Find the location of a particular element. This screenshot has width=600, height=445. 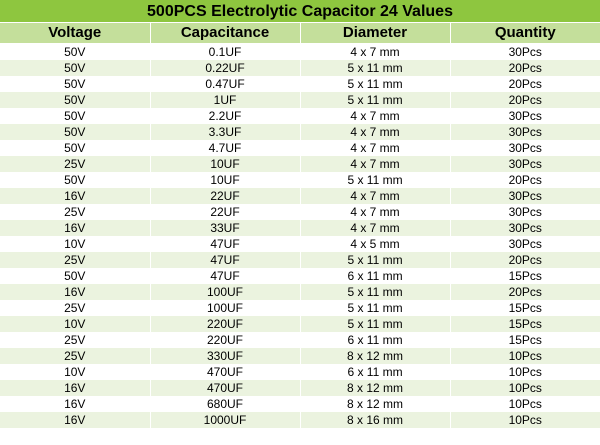

table-row: 25V 47UF 5 x 11 mm 20Pcs is located at coordinates (300, 260).